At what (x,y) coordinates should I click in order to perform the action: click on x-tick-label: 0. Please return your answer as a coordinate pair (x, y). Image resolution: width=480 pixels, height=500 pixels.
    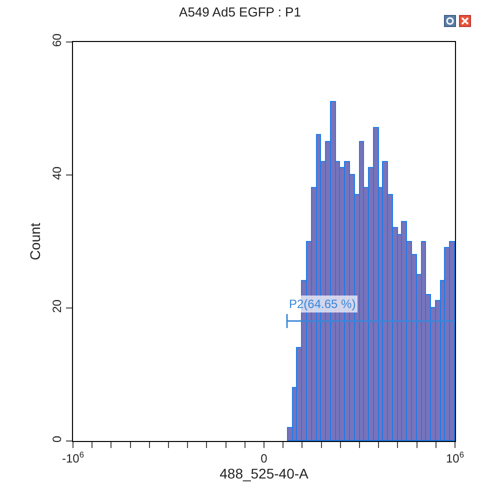
    Looking at the image, I should click on (264, 458).